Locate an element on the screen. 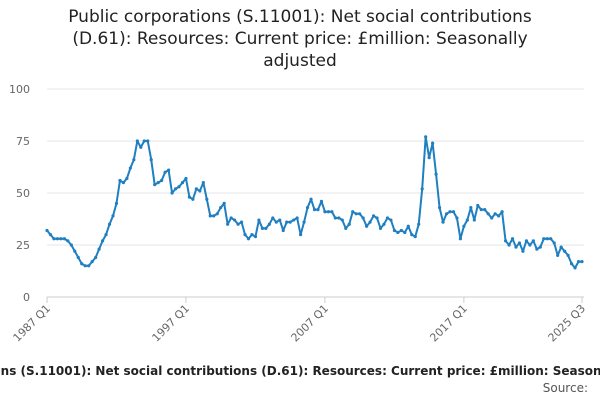  y-tick-label: 75 is located at coordinates (23, 141).